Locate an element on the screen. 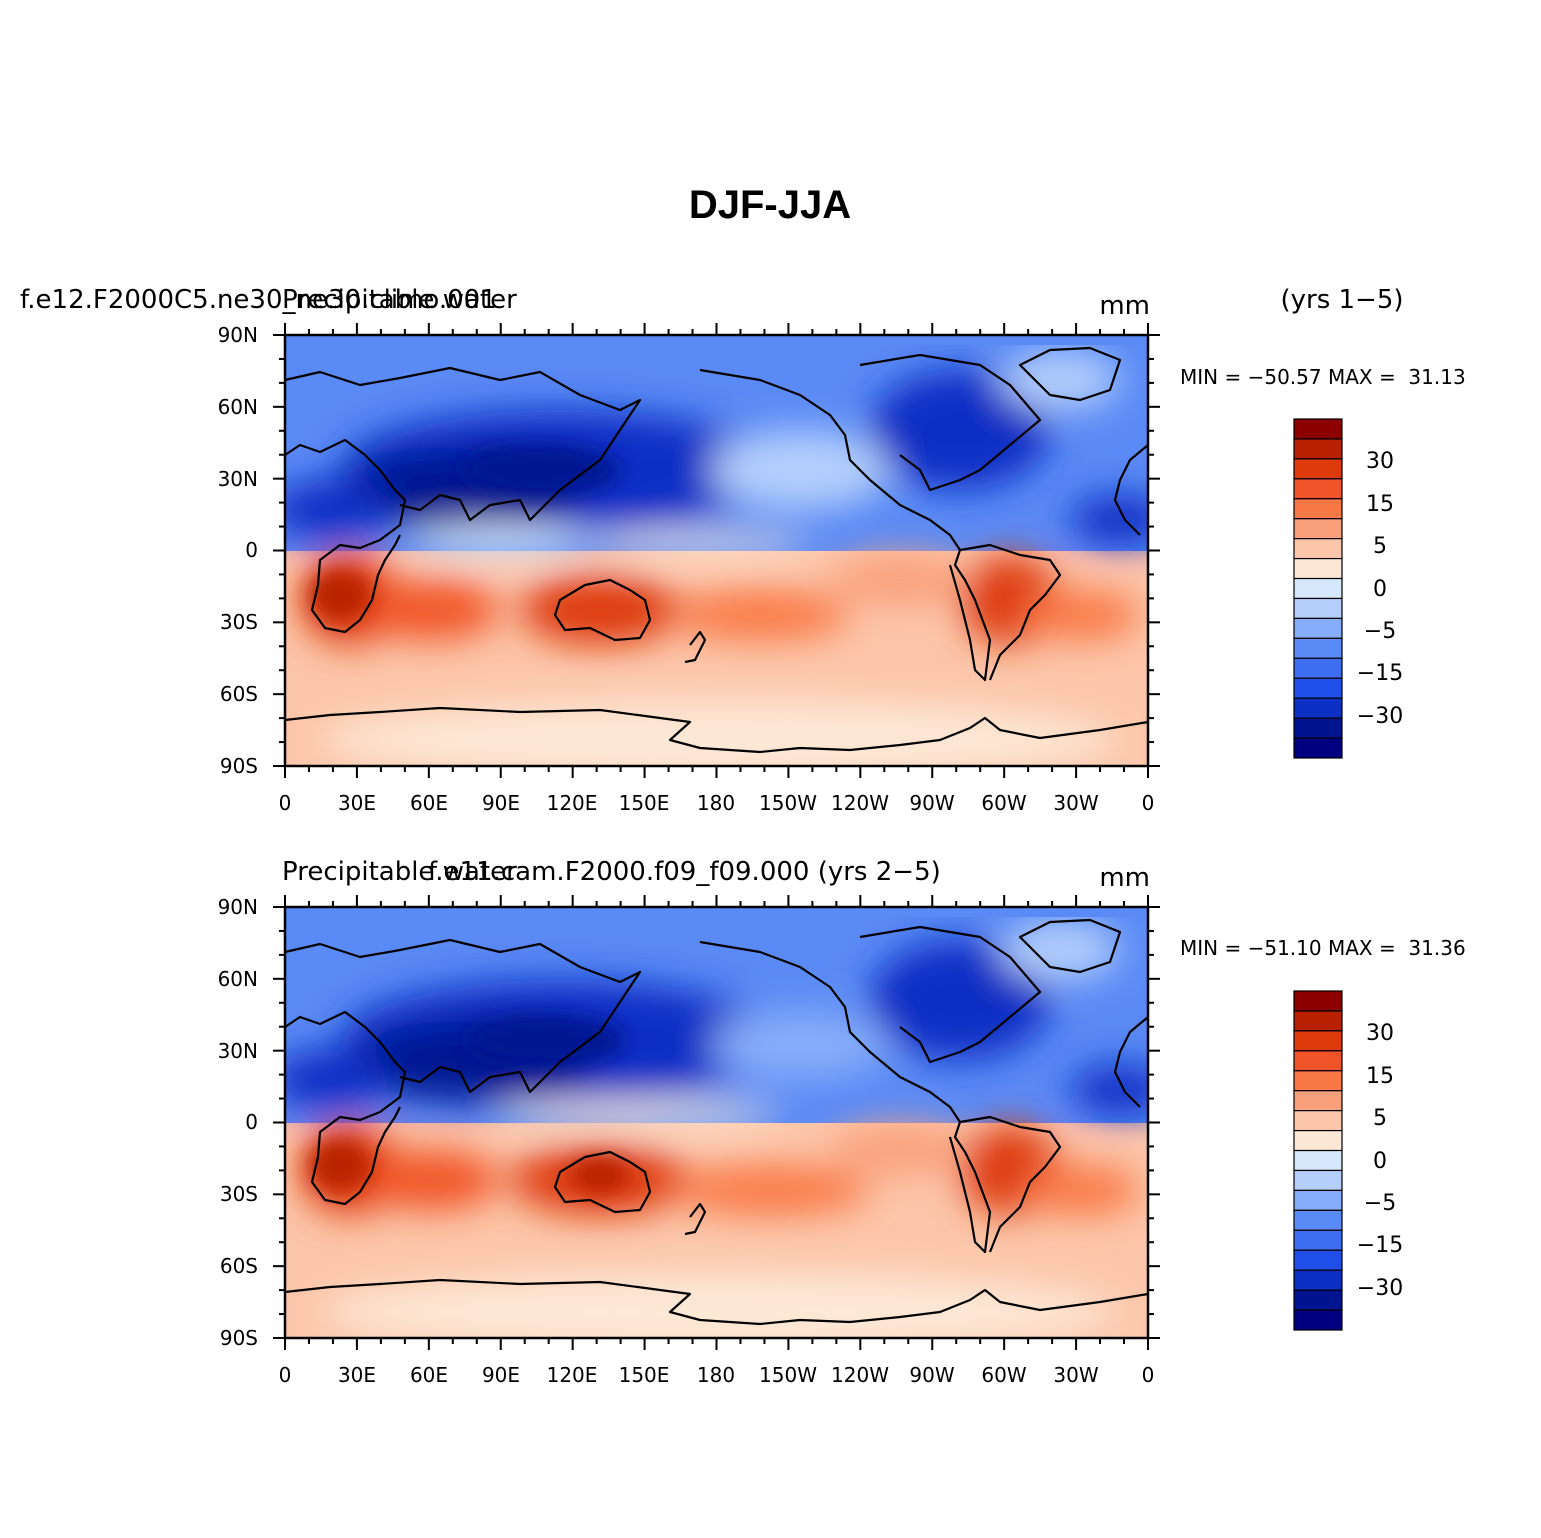  page-title: DJF-JJA is located at coordinates (770, 205).